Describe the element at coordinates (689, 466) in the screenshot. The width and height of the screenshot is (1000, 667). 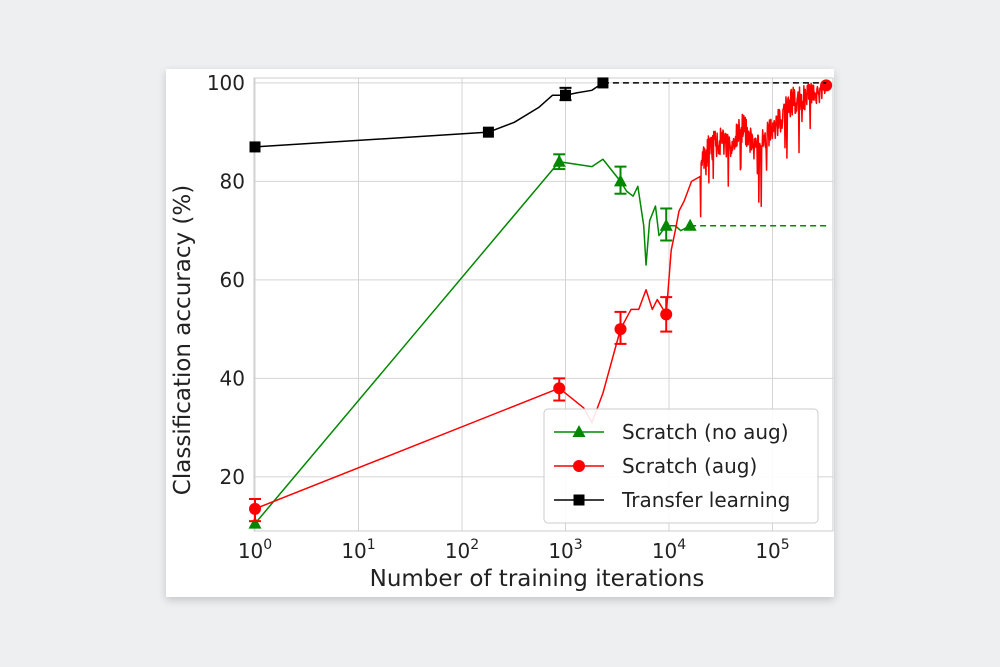
I see `legend-label: Scratch (aug)` at that location.